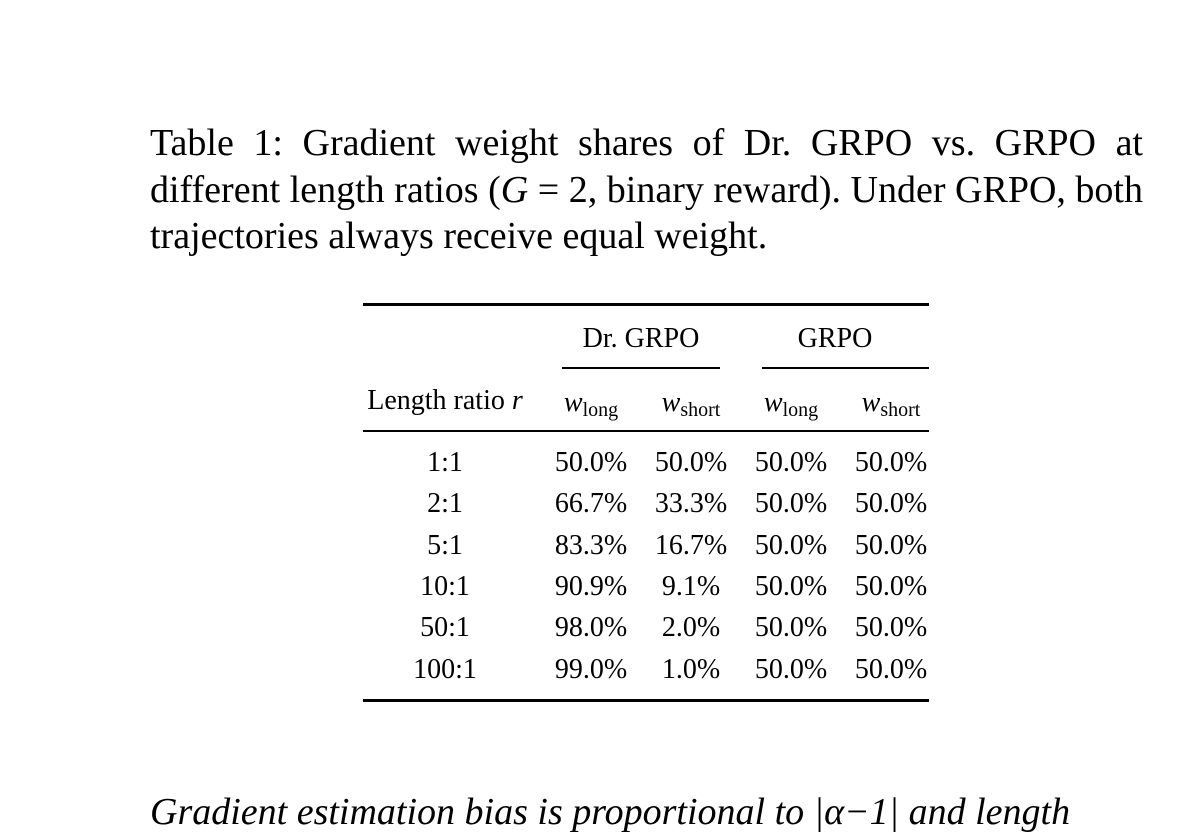 The width and height of the screenshot is (1199, 834). Describe the element at coordinates (558, 189) in the screenshot. I see `caption-math: = 2` at that location.